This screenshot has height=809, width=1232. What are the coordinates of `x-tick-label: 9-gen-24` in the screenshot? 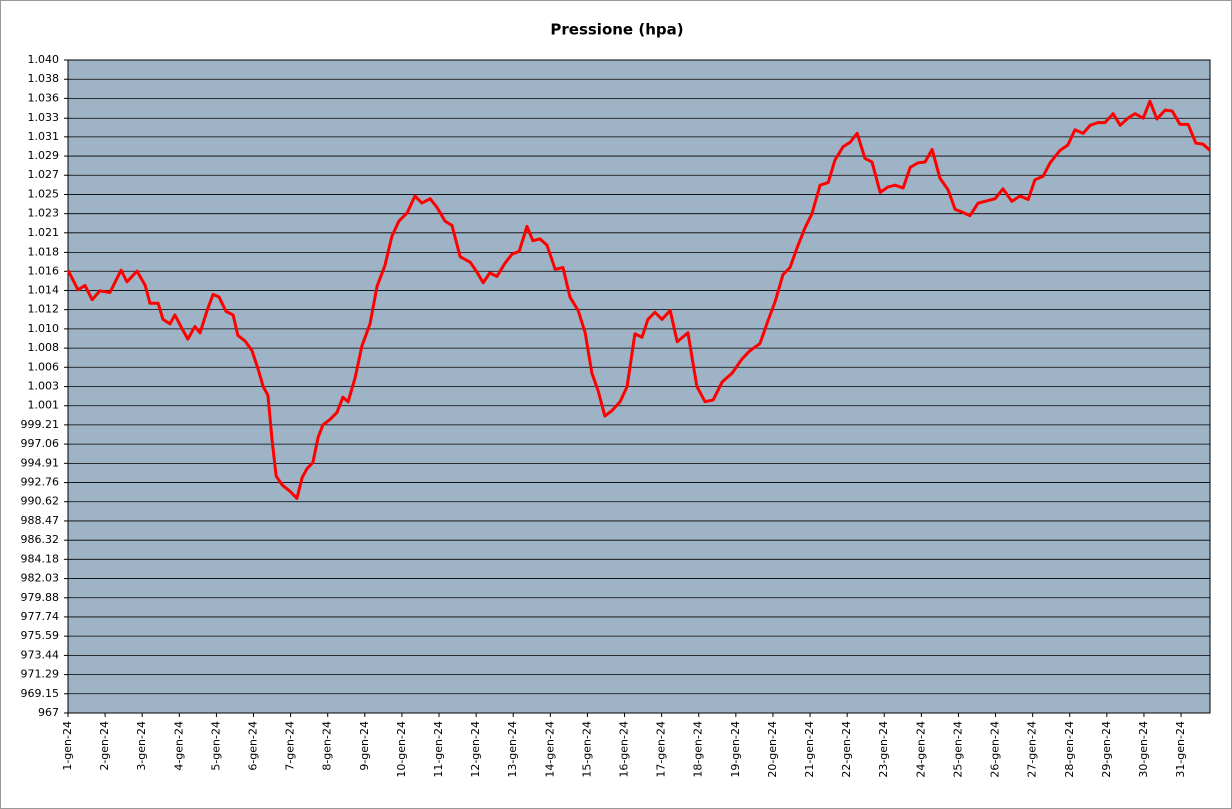 It's located at (364, 746).